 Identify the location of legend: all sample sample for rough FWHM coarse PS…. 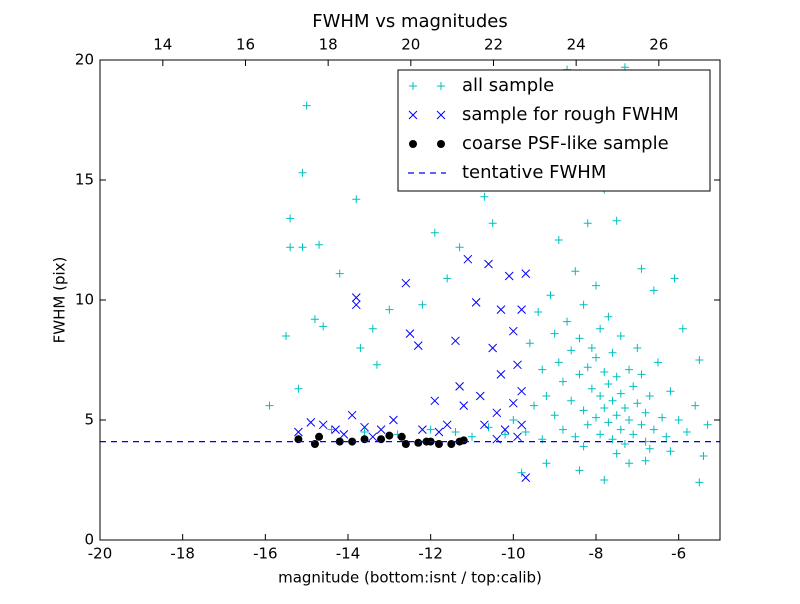
(554, 130).